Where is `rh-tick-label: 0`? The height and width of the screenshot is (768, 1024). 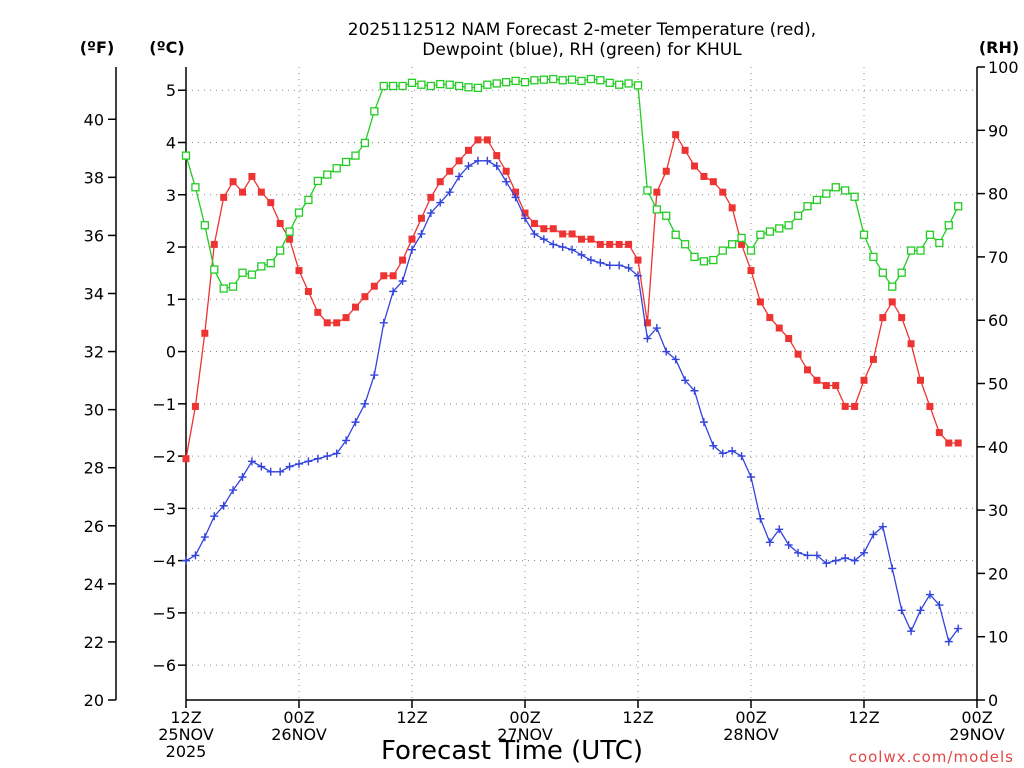 rh-tick-label: 0 is located at coordinates (993, 700).